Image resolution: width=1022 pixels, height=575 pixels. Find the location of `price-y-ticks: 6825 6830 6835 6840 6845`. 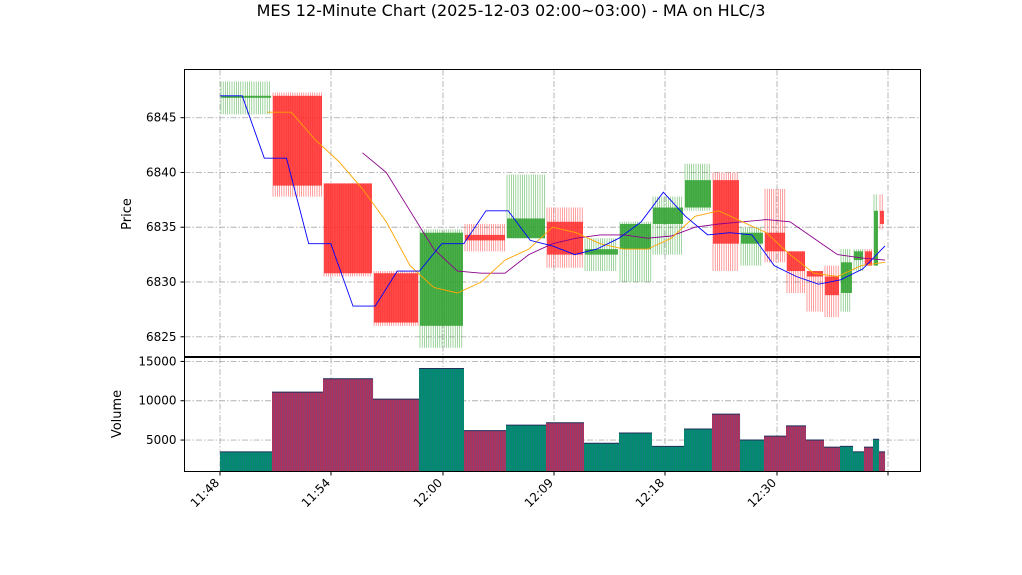

price-y-ticks: 6825 6830 6835 6840 6845 is located at coordinates (165, 227).